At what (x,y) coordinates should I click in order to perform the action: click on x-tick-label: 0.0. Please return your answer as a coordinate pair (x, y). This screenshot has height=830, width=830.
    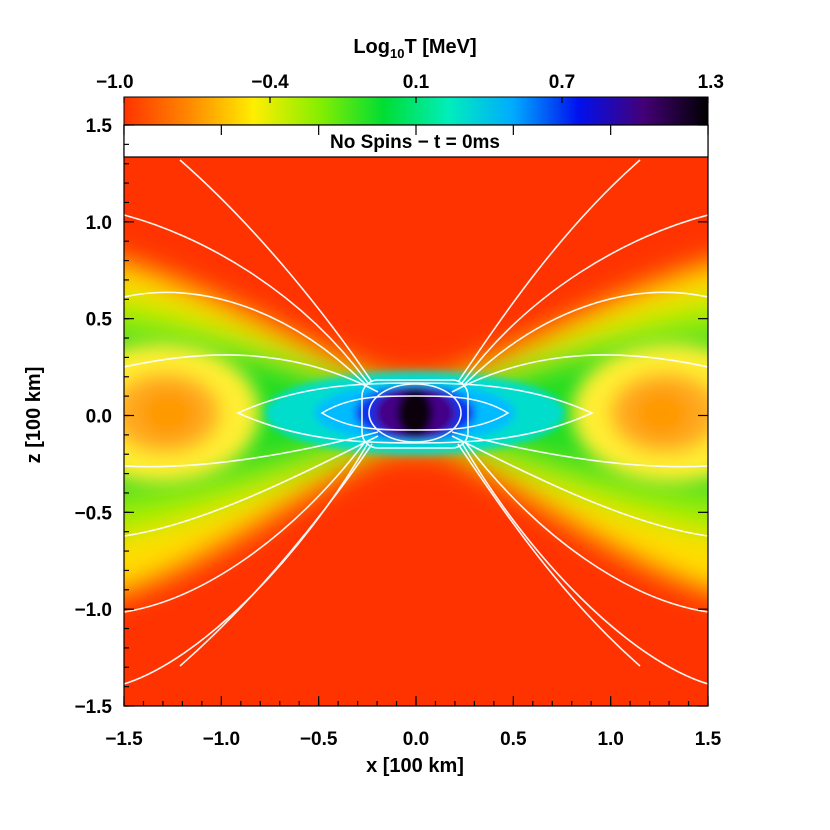
    Looking at the image, I should click on (416, 739).